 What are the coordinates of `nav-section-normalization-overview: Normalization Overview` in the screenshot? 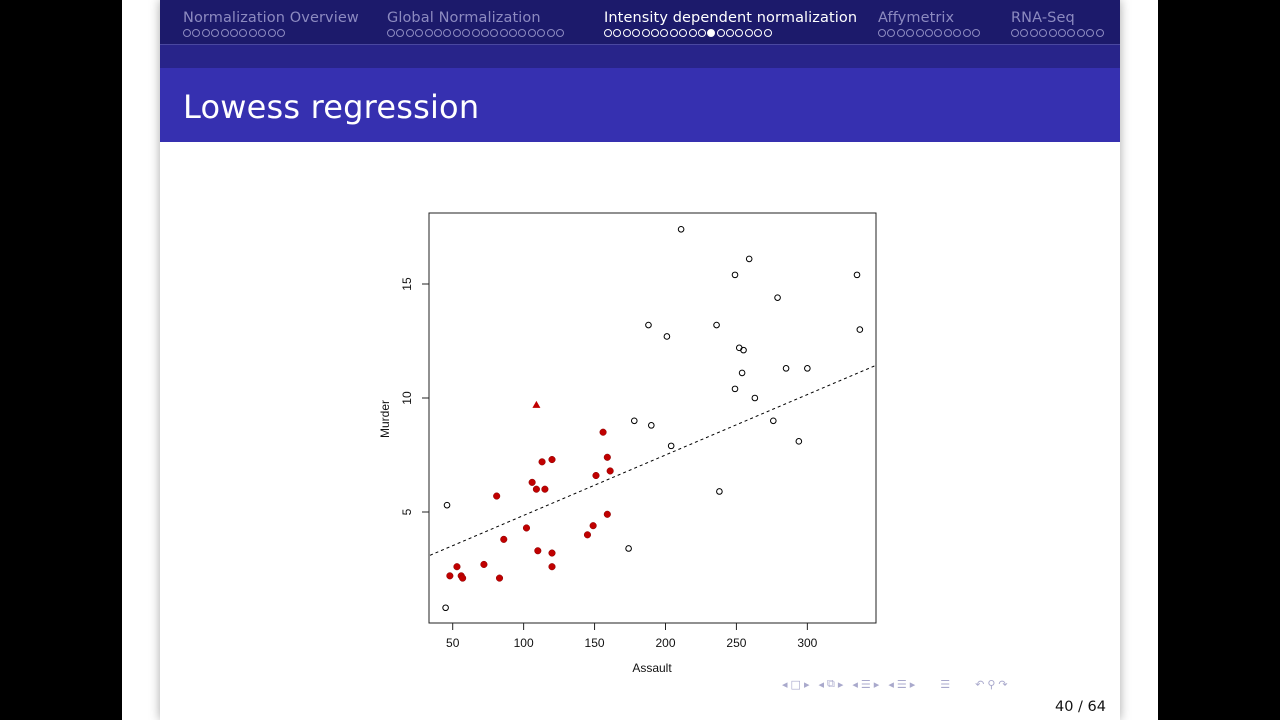 It's located at (271, 24).